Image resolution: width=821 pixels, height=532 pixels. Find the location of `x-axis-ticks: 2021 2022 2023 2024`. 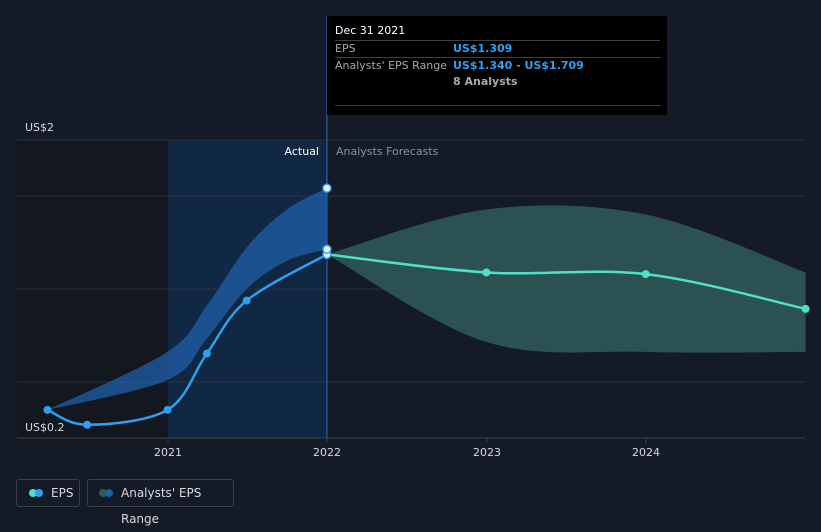

x-axis-ticks: 2021 2022 2023 2024 is located at coordinates (407, 448).